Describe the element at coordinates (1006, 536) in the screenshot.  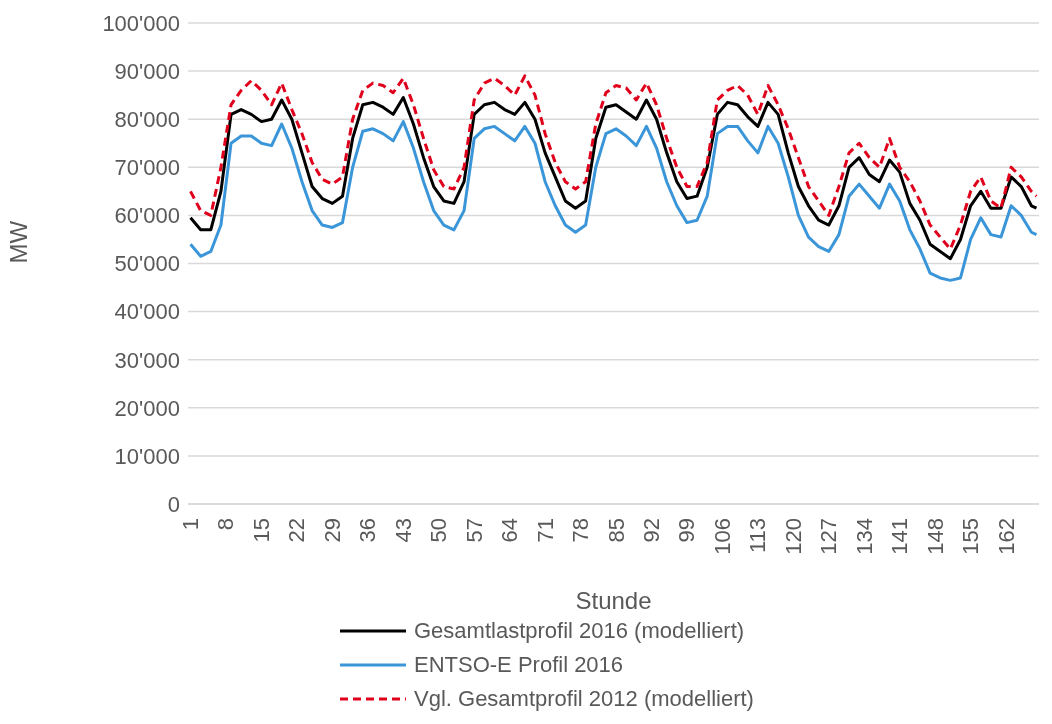
I see `x-tick-label: 162` at that location.